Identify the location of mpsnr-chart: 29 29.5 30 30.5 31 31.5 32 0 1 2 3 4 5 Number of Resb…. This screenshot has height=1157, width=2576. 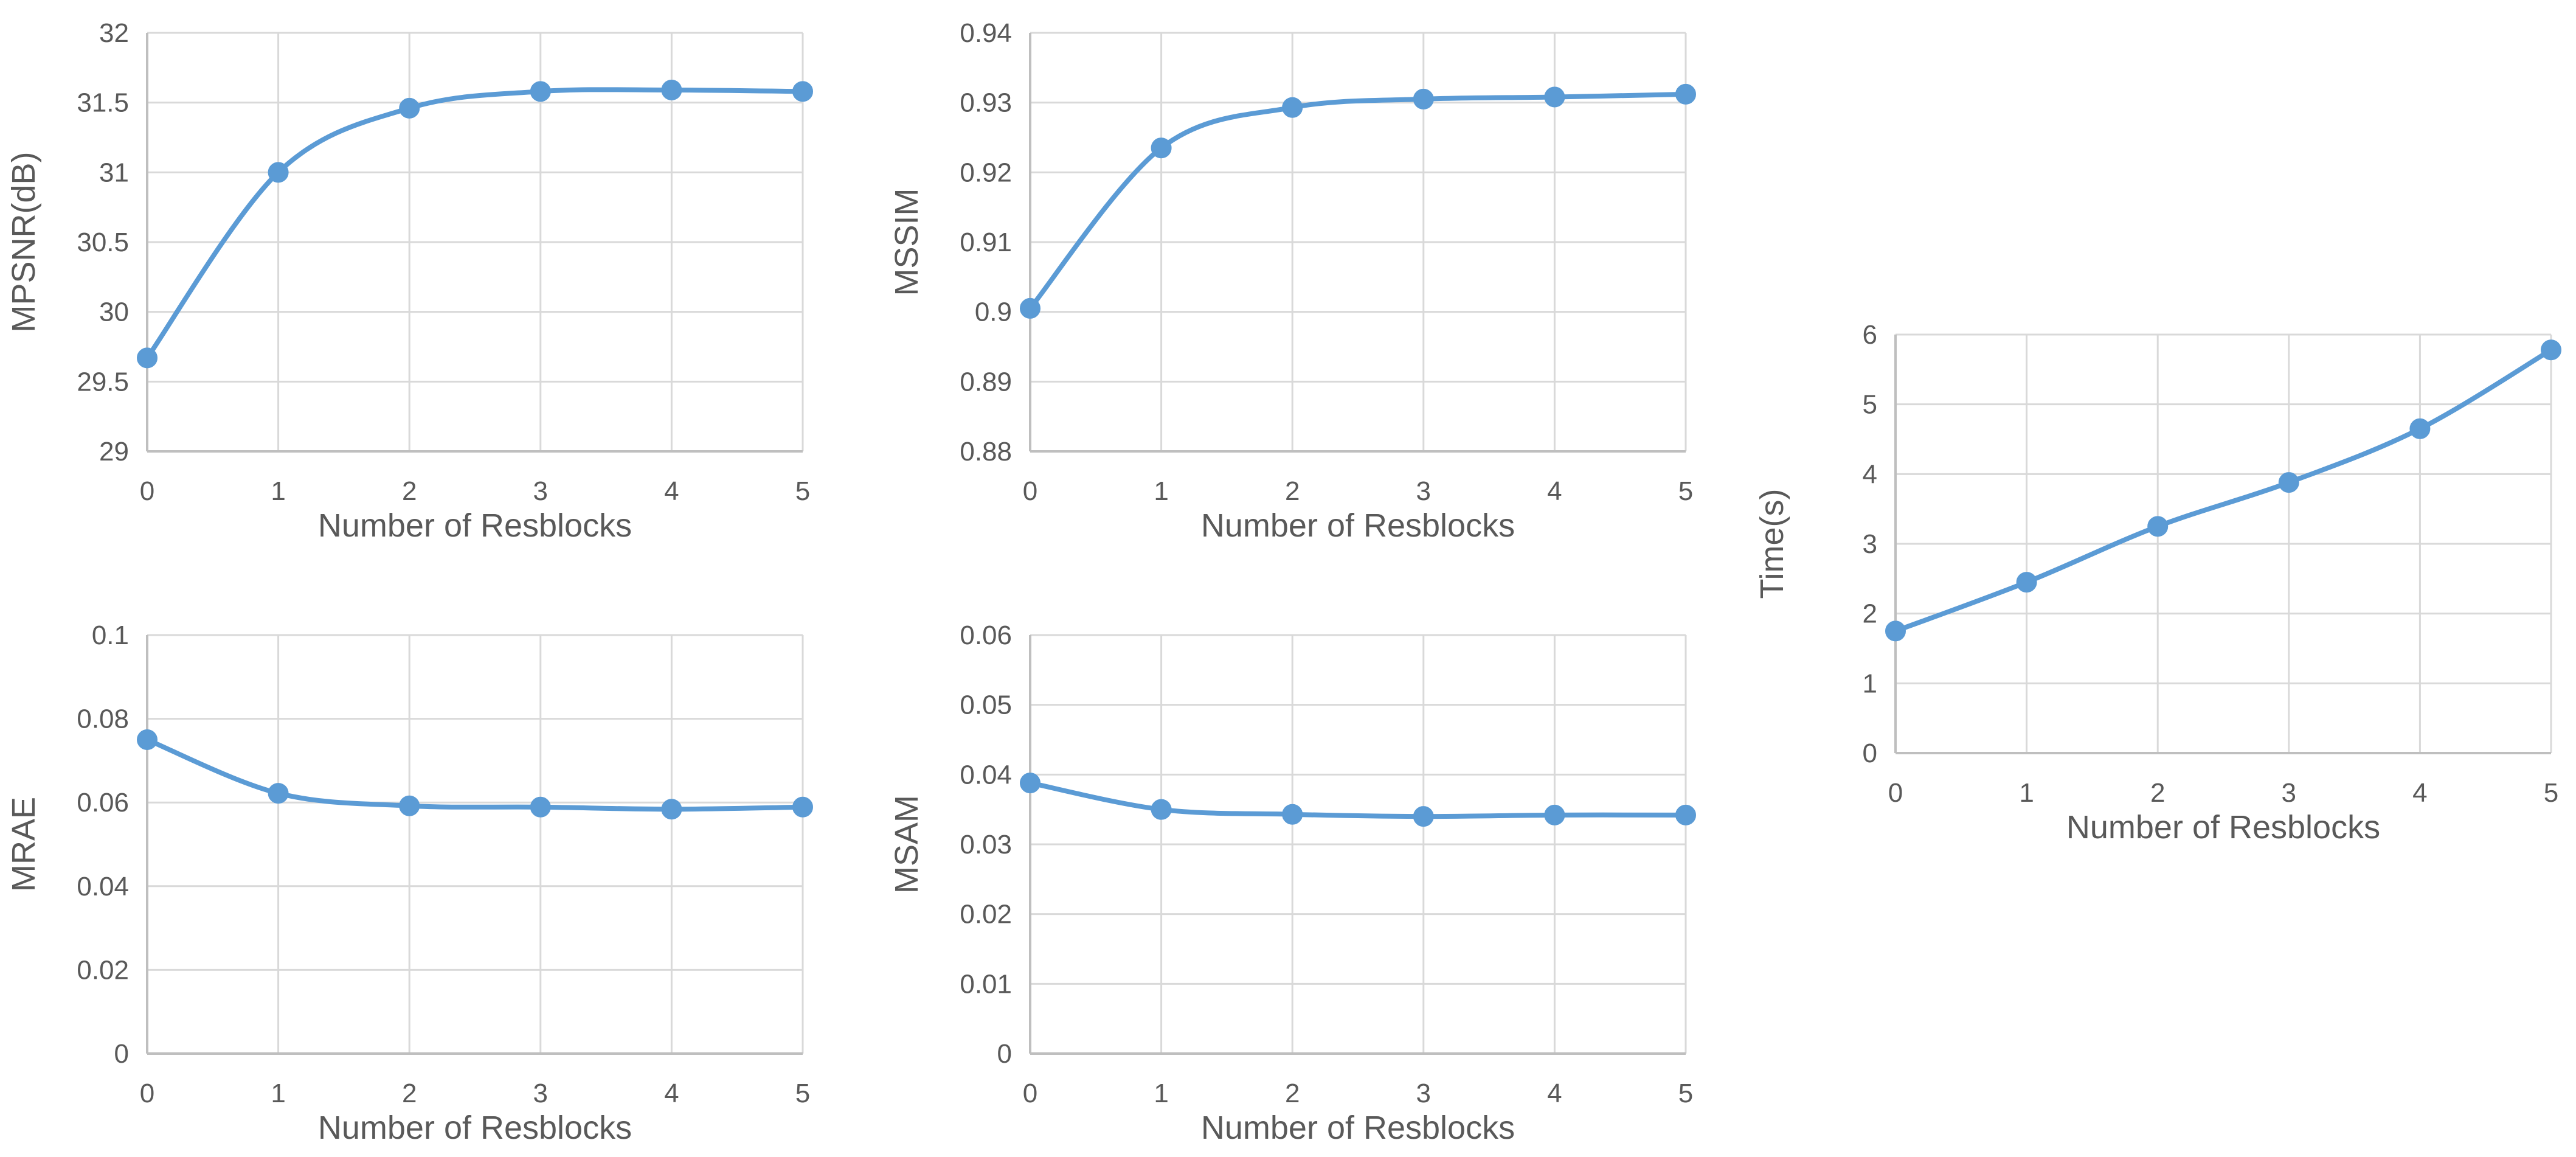
(409, 281).